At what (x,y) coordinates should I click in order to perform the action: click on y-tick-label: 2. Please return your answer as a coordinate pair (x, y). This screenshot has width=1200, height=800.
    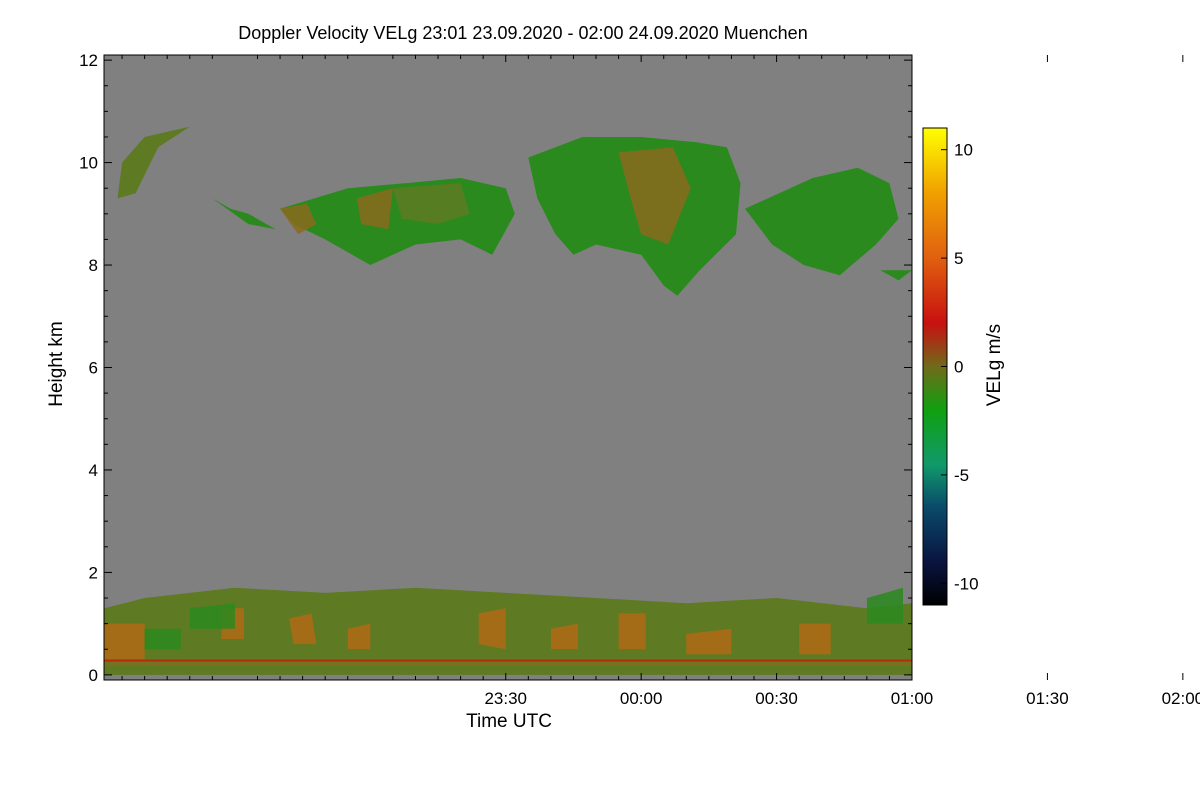
    Looking at the image, I should click on (93, 572).